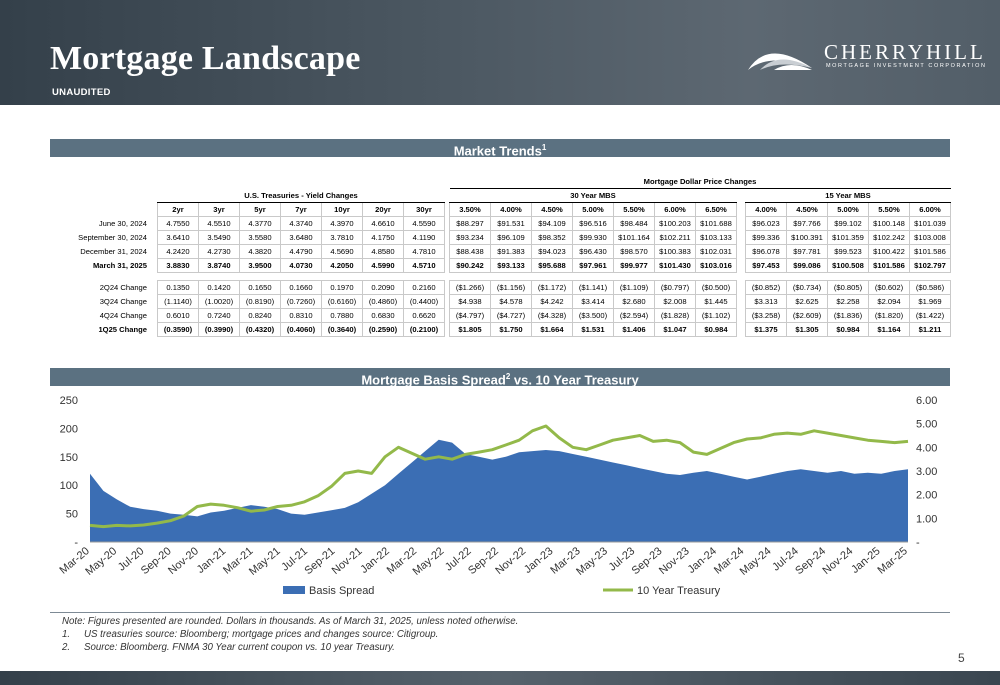  Describe the element at coordinates (552, 315) in the screenshot. I see `mbs30-value: ($4.328)` at that location.